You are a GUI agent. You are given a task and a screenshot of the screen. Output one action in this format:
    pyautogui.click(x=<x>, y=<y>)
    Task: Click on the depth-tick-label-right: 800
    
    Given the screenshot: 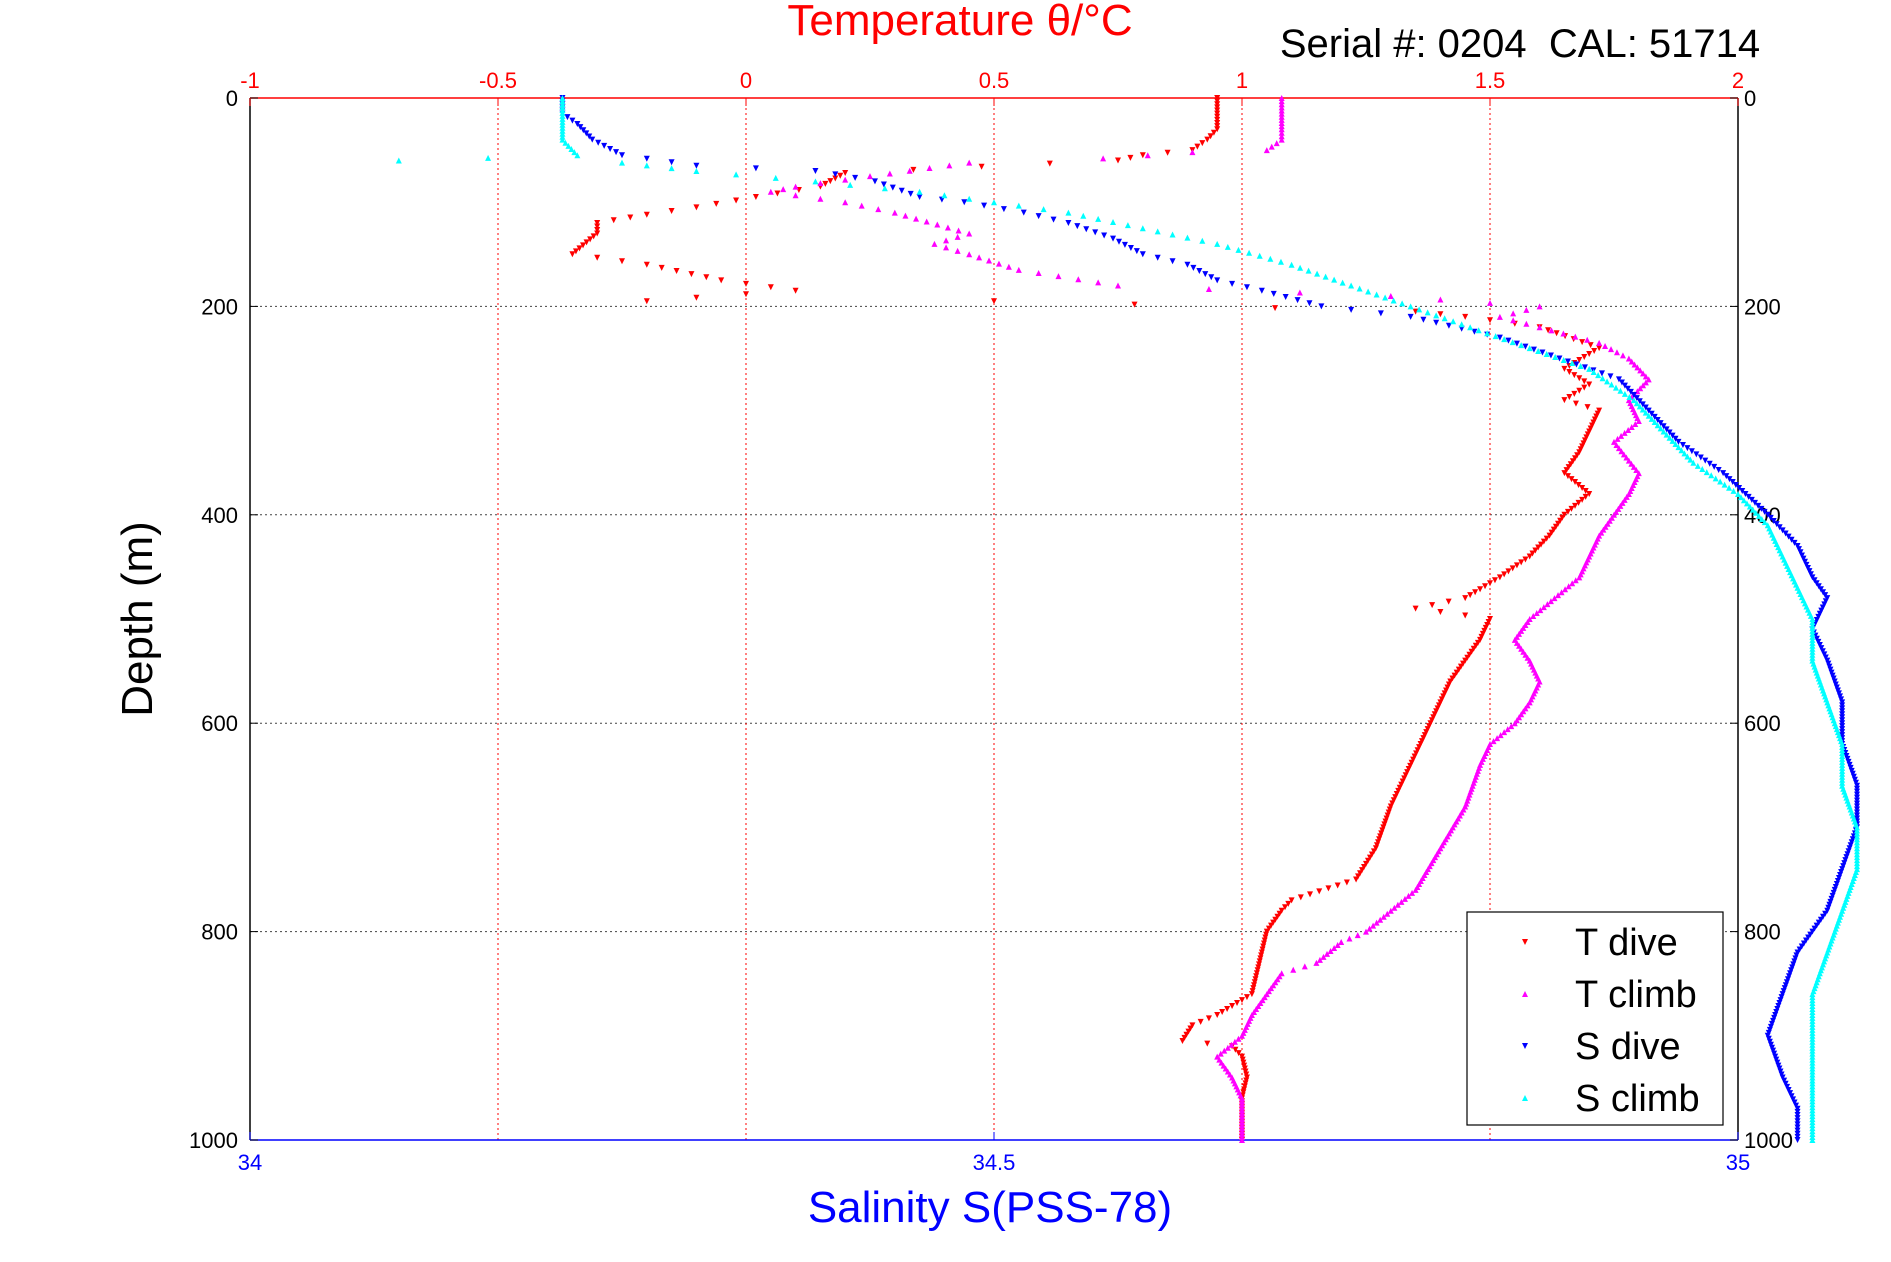 What is the action you would take?
    pyautogui.click(x=1762, y=932)
    